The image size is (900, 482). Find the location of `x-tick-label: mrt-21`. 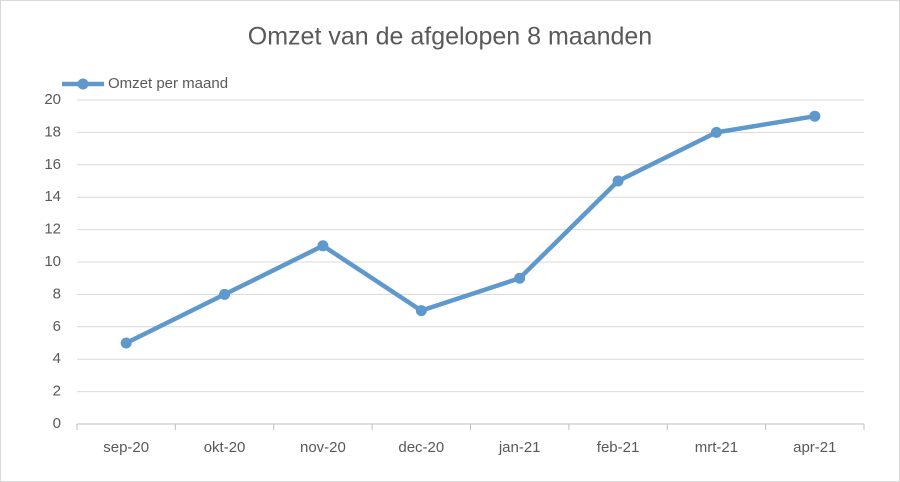

x-tick-label: mrt-21 is located at coordinates (716, 447).